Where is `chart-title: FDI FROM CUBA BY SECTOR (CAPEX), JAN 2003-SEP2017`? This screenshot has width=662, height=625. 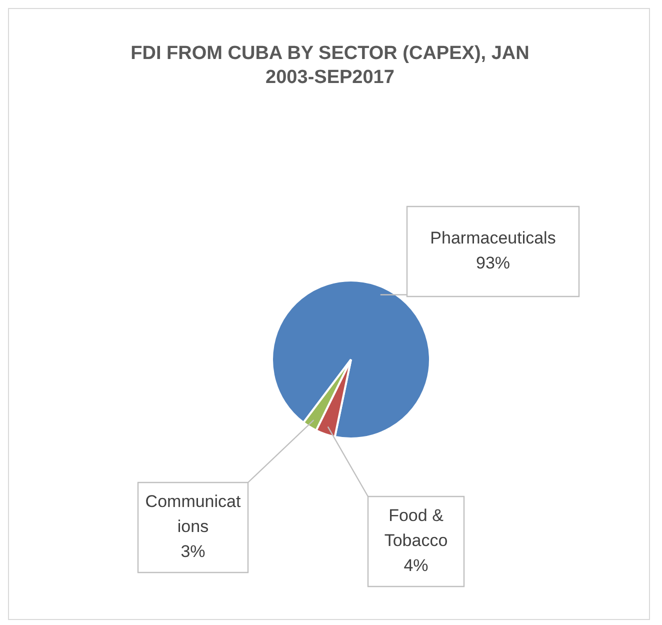 chart-title: FDI FROM CUBA BY SECTOR (CAPEX), JAN 2003-SEP2017 is located at coordinates (330, 66).